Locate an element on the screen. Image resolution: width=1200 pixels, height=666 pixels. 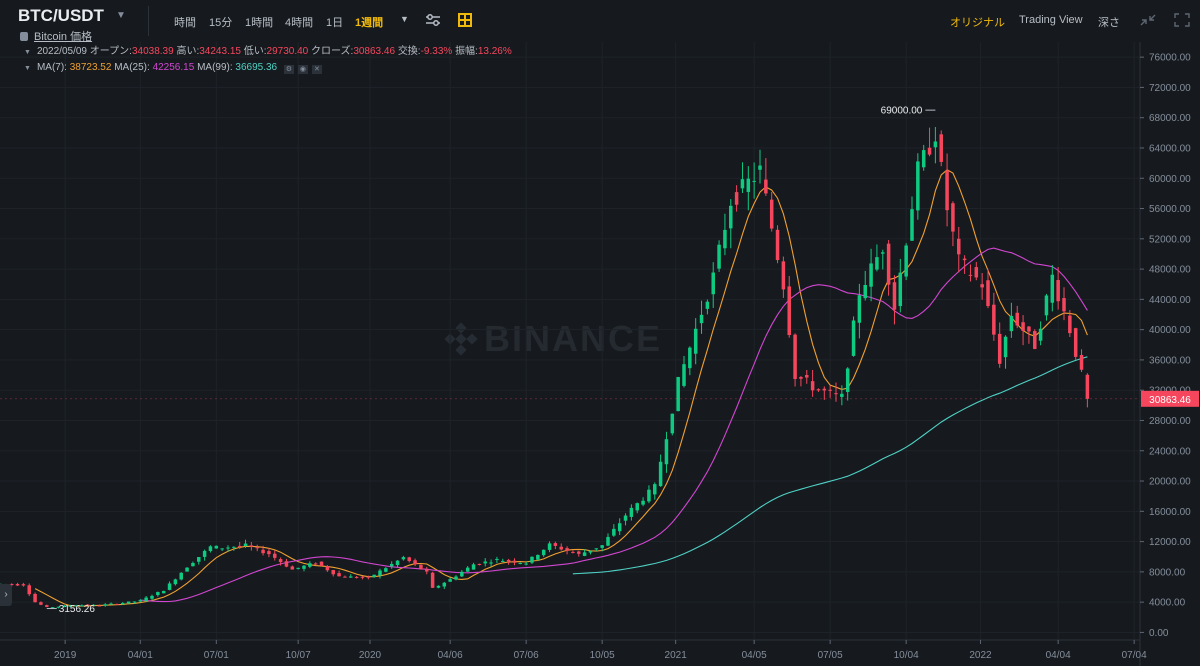
fullscreen-icon is located at coordinates (1182, 20).